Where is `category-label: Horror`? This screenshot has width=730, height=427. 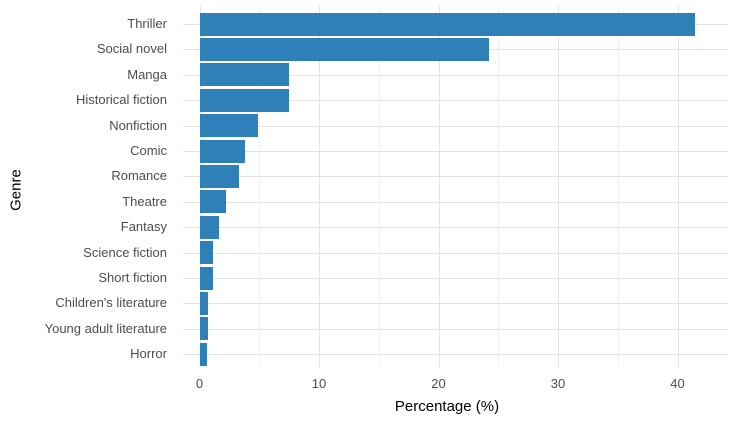
category-label: Horror is located at coordinates (148, 354).